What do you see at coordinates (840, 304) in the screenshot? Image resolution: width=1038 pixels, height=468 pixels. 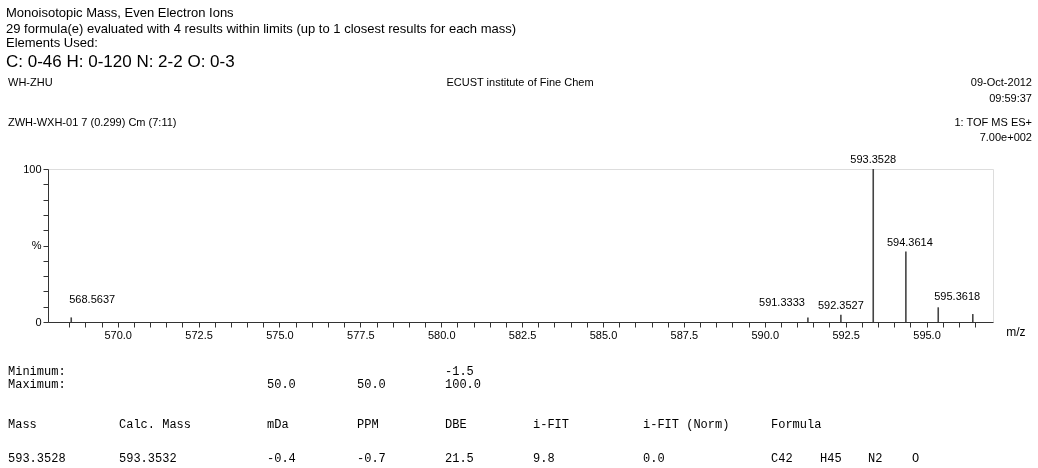 I see `annotation: 592.3527` at bounding box center [840, 304].